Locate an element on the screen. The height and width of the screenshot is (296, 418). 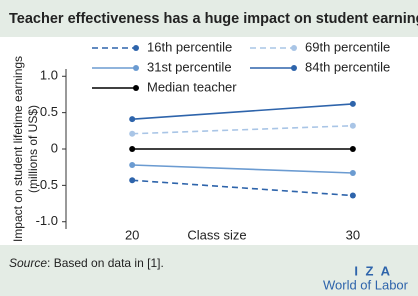
legend-label: 69th percentile is located at coordinates (347, 46).